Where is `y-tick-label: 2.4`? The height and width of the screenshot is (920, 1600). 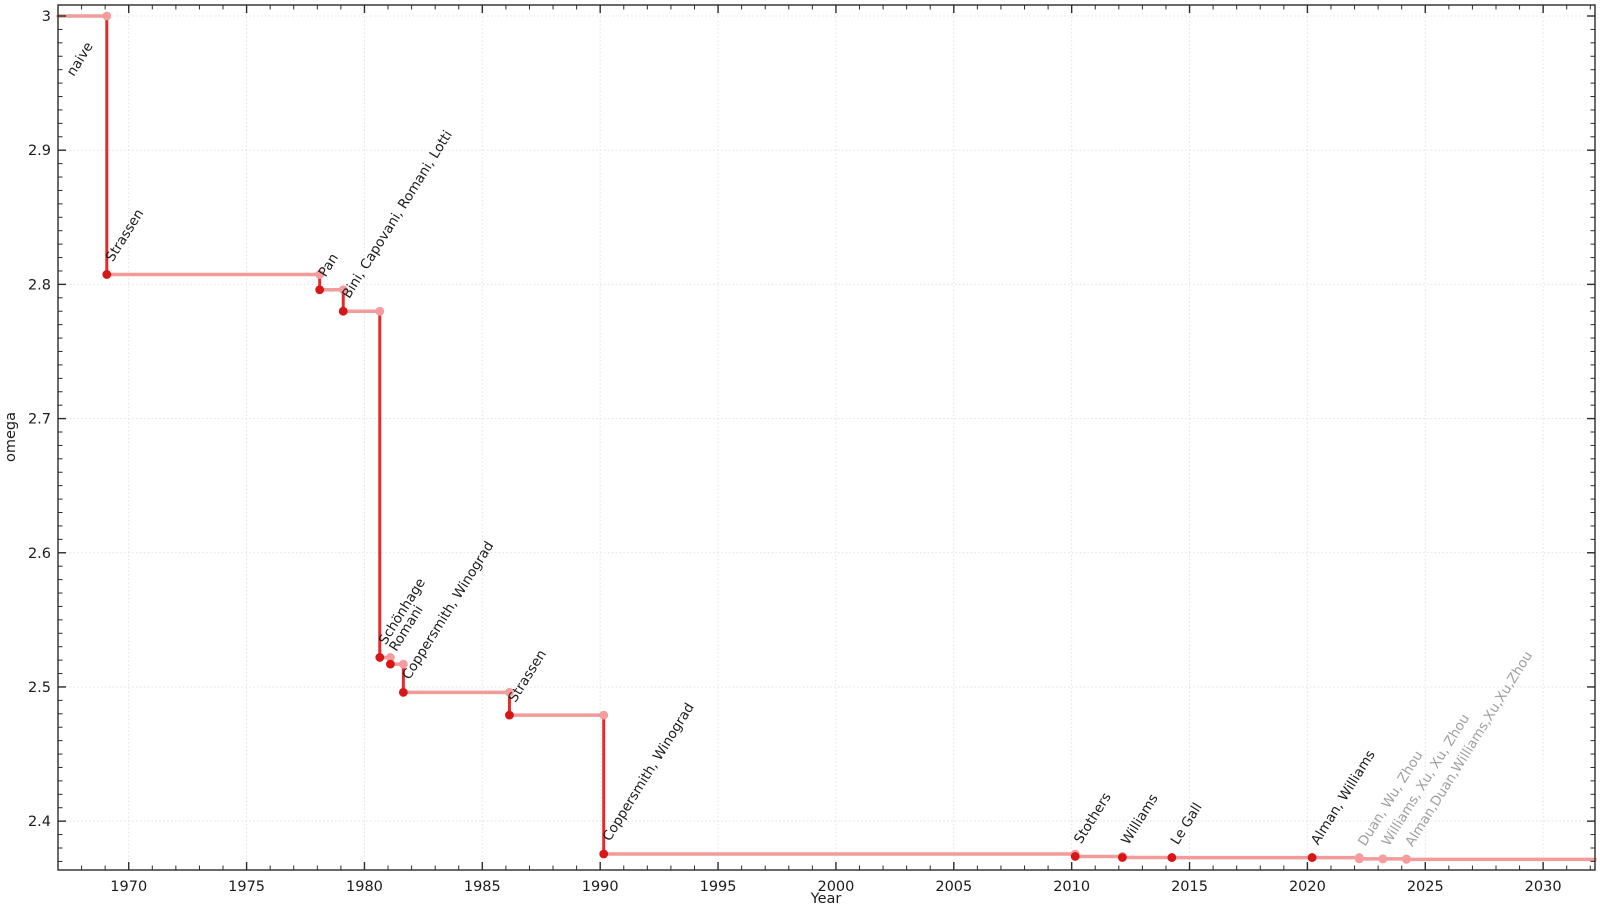 y-tick-label: 2.4 is located at coordinates (39, 822).